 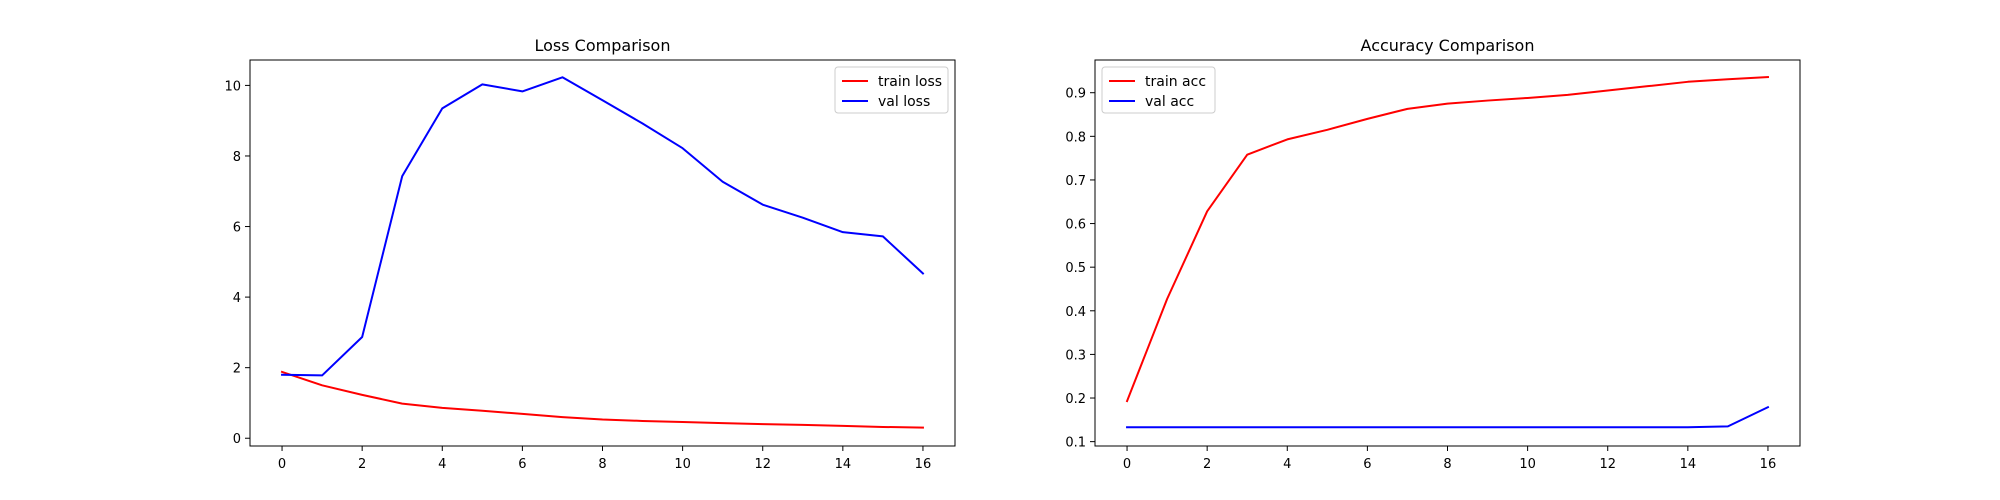 I want to click on y-tick-label: 0.3, so click(x=1075, y=355).